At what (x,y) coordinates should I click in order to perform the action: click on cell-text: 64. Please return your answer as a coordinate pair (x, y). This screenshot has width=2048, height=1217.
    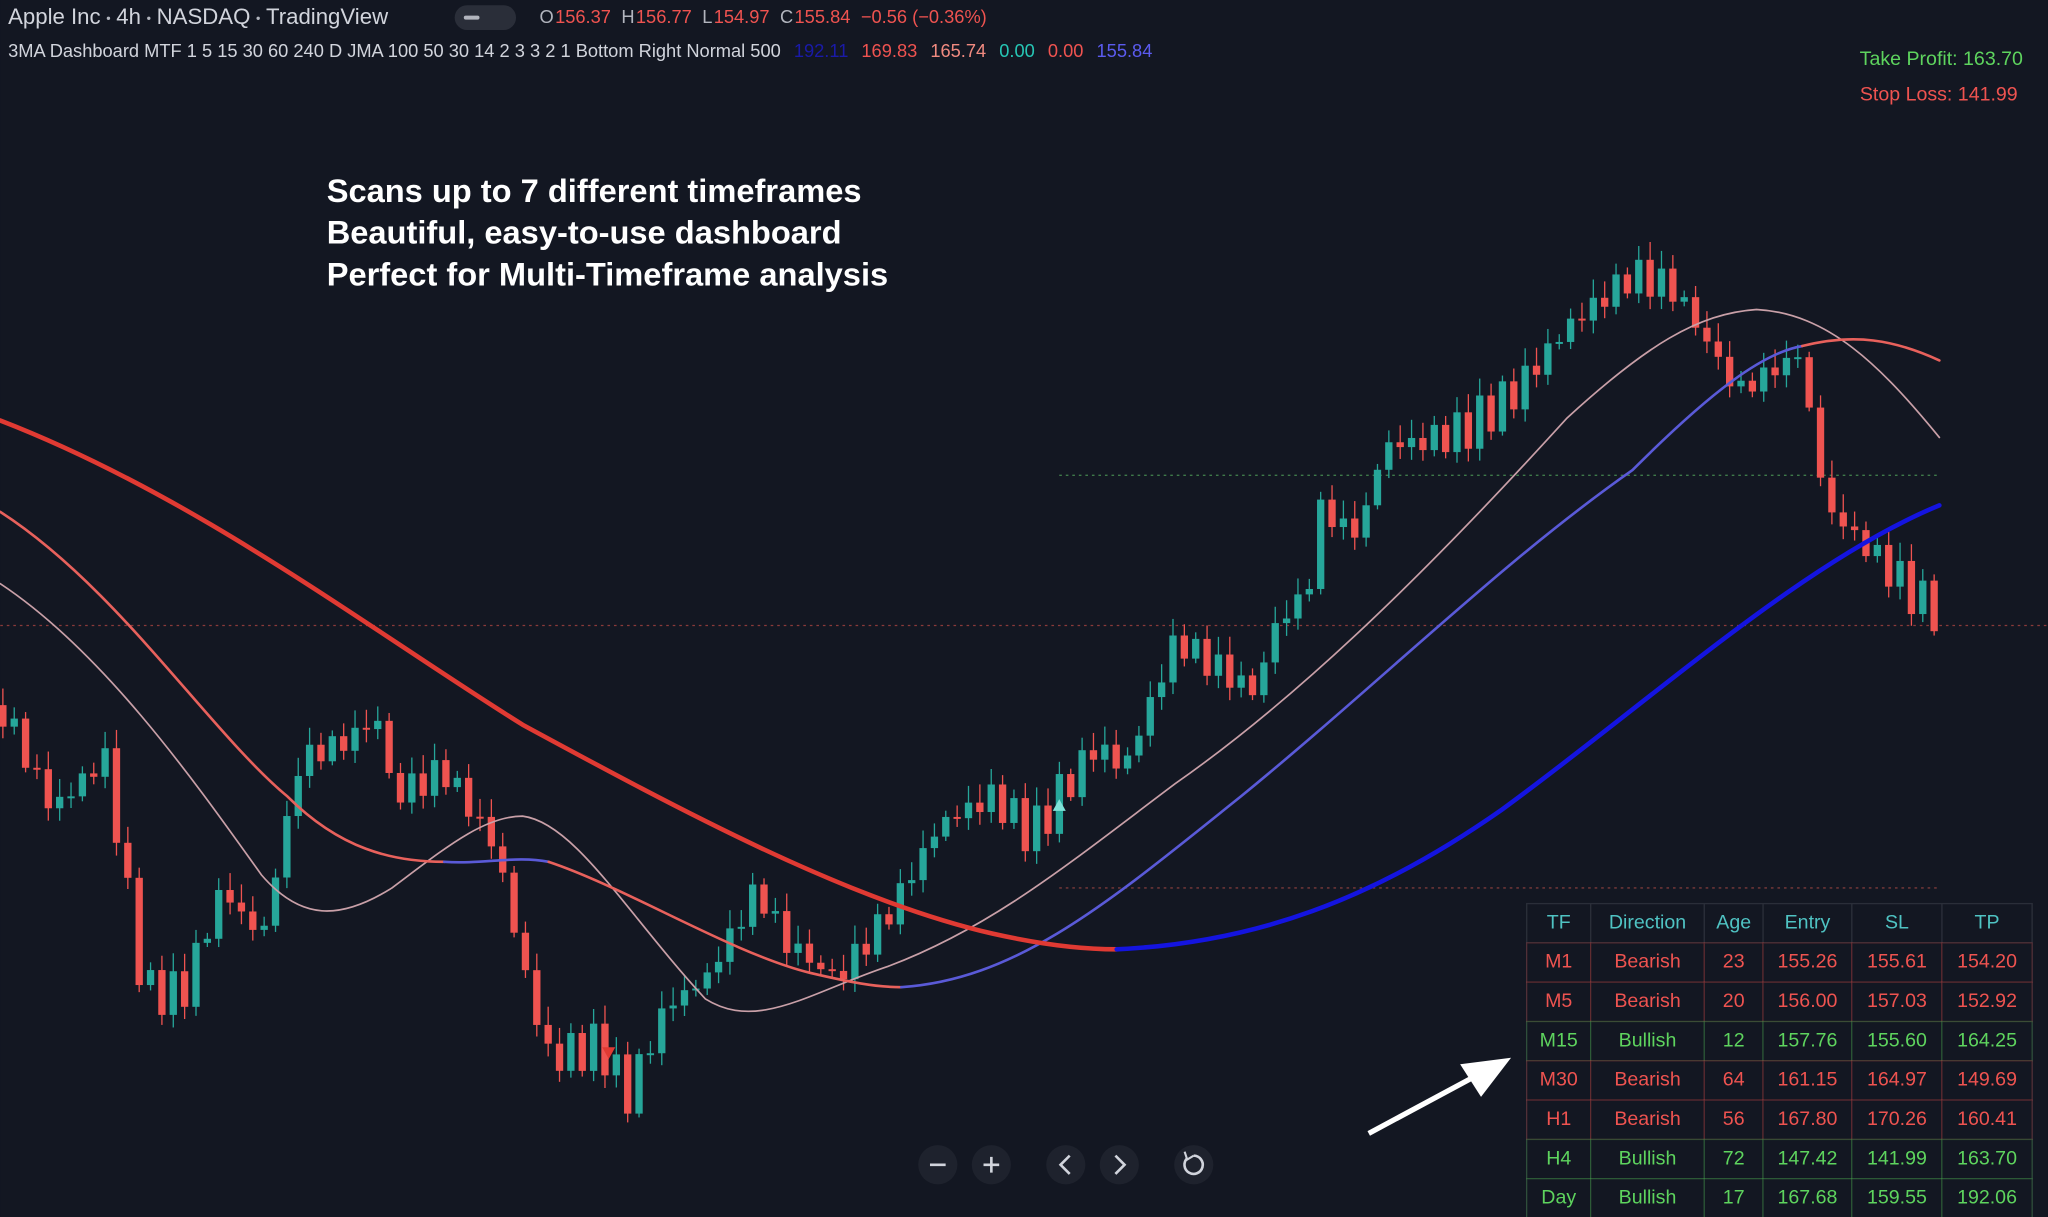
    Looking at the image, I should click on (1734, 1080).